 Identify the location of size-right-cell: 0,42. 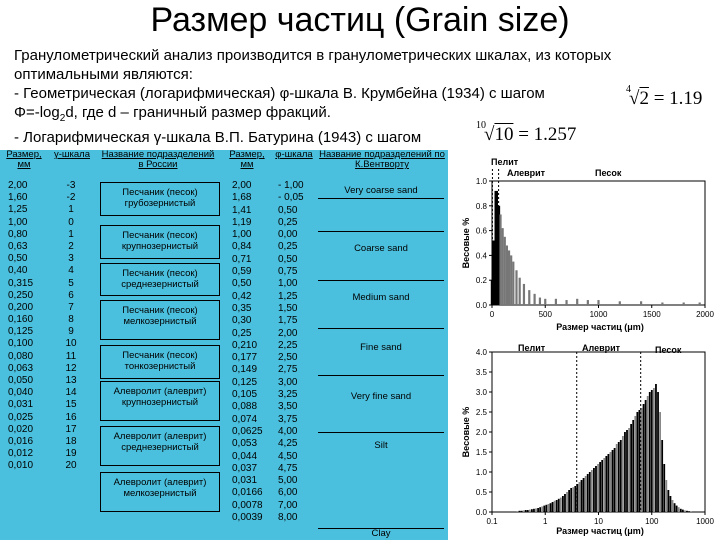
(242, 296).